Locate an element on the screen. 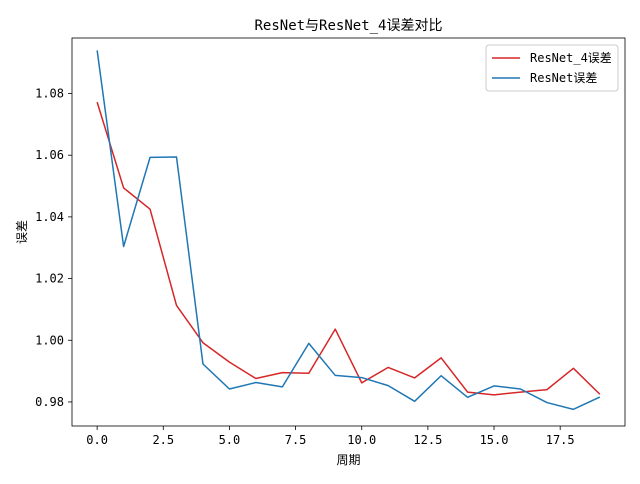 This screenshot has height=484, width=640. chart-title: ResNet与ResNet_4误差对比 is located at coordinates (348, 26).